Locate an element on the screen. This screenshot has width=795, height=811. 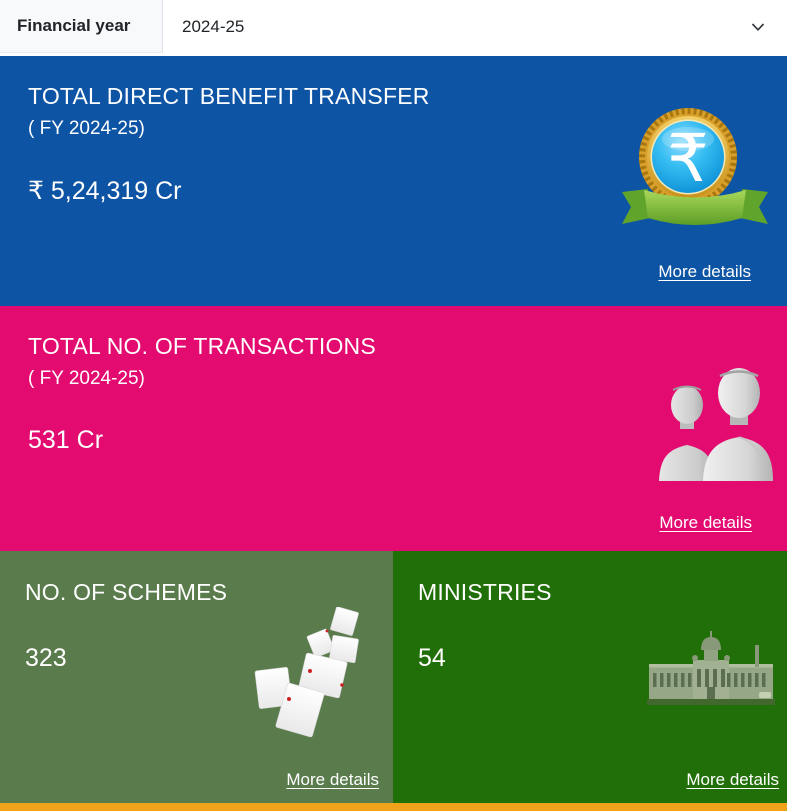
people-busts-icon is located at coordinates (716, 424).